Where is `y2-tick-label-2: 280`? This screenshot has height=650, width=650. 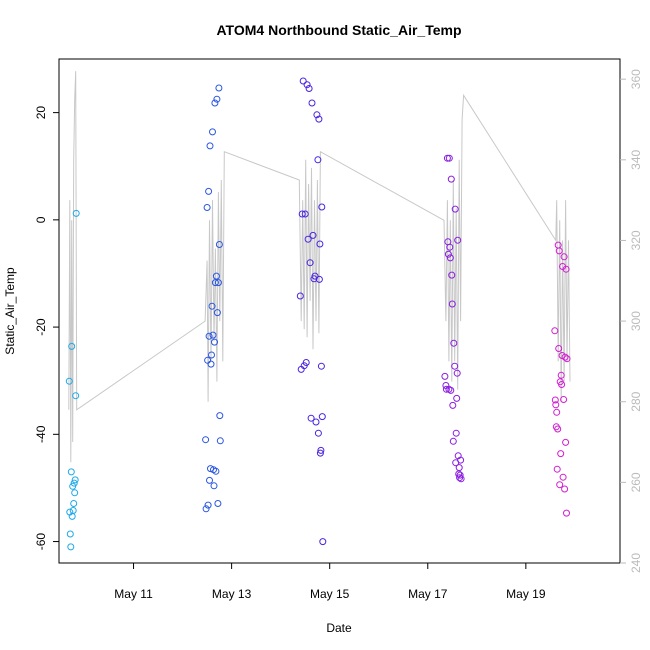 y2-tick-label-2: 280 is located at coordinates (636, 401).